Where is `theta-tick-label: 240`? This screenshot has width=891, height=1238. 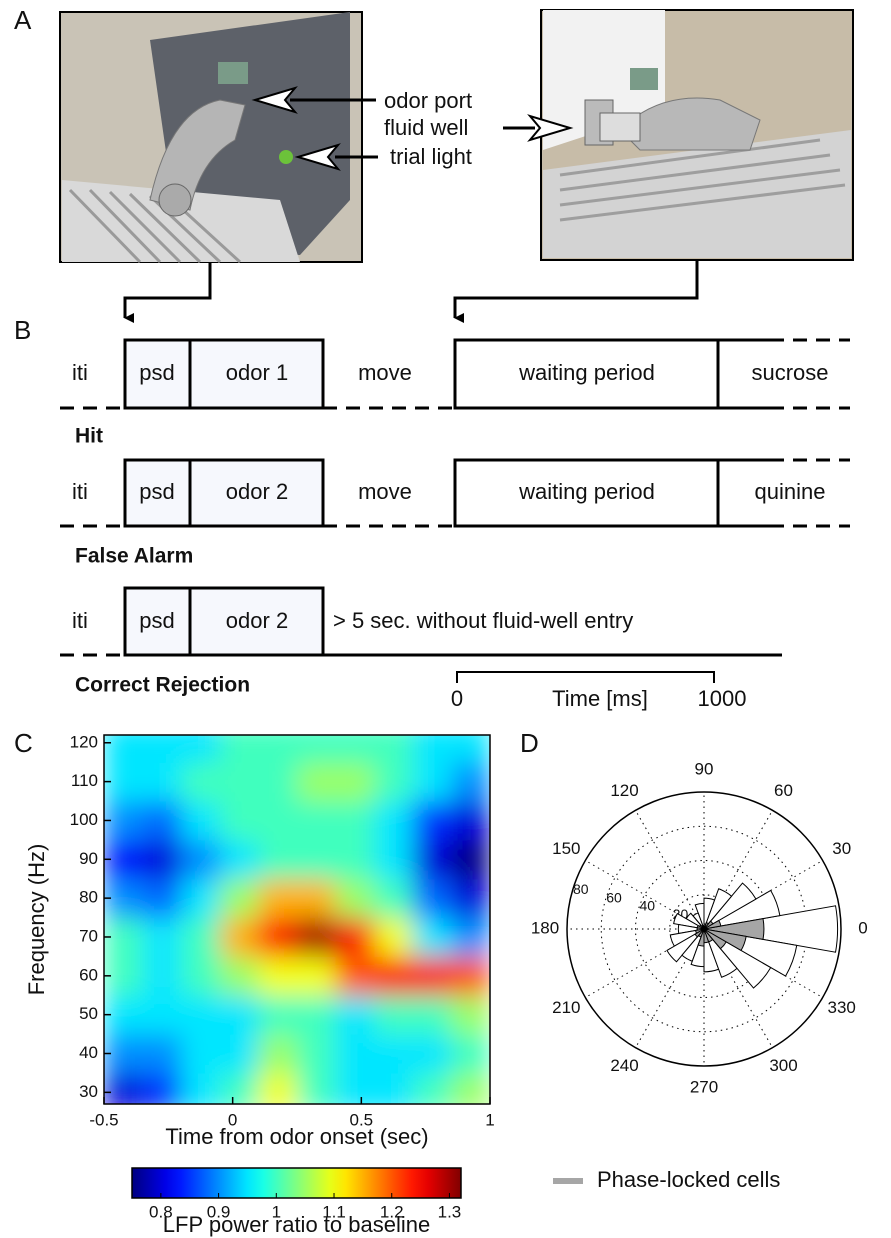
theta-tick-label: 240 is located at coordinates (624, 1065).